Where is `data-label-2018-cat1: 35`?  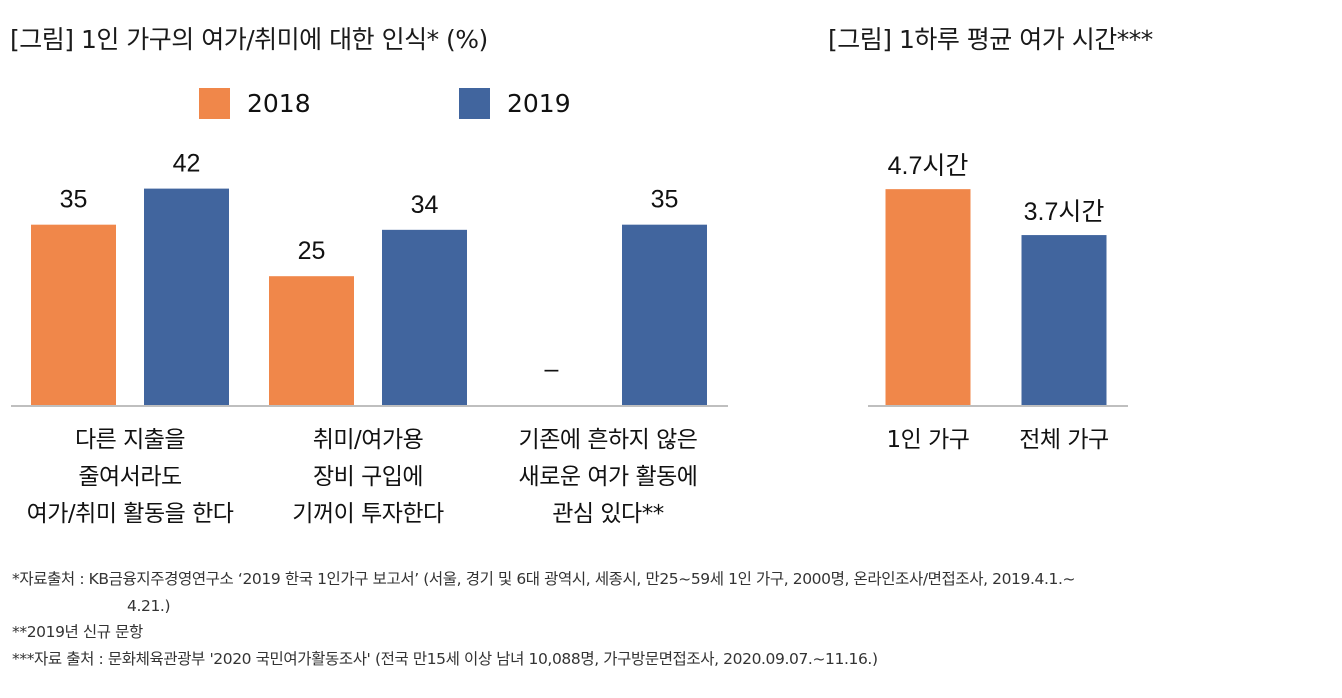
data-label-2018-cat1: 35 is located at coordinates (74, 200).